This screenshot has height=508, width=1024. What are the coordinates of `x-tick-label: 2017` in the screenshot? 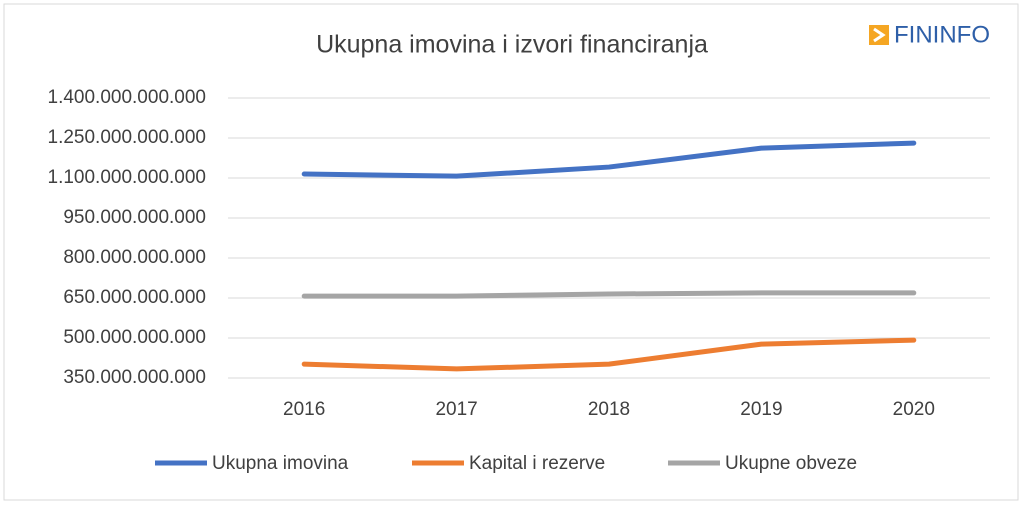 It's located at (456, 409).